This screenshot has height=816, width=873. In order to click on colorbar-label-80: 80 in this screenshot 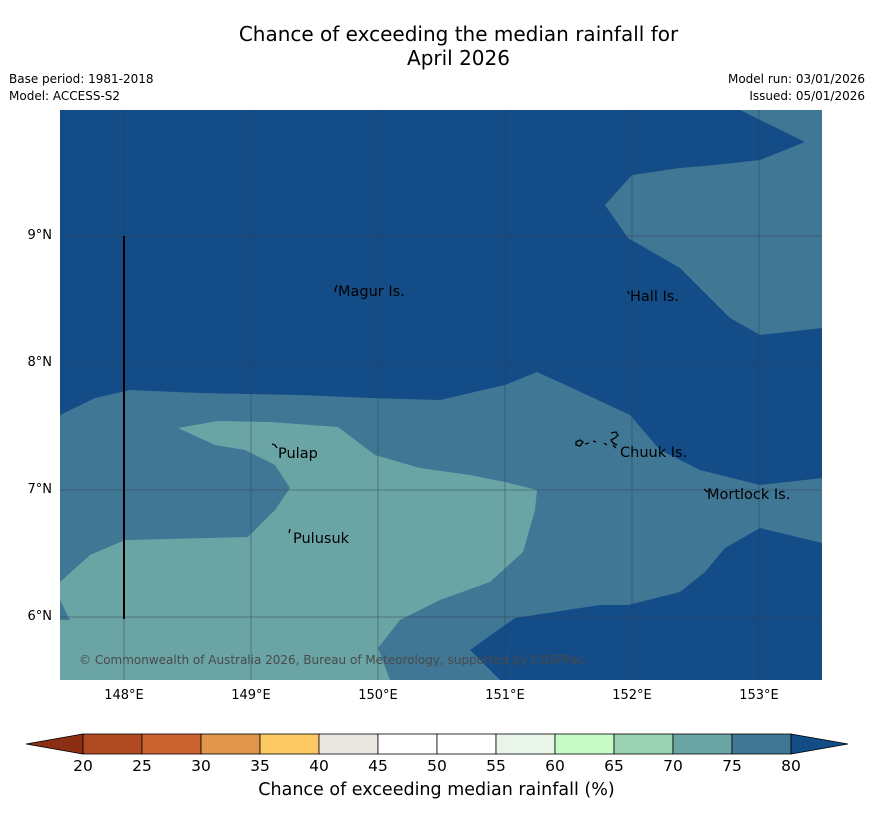, I will do `click(791, 766)`.